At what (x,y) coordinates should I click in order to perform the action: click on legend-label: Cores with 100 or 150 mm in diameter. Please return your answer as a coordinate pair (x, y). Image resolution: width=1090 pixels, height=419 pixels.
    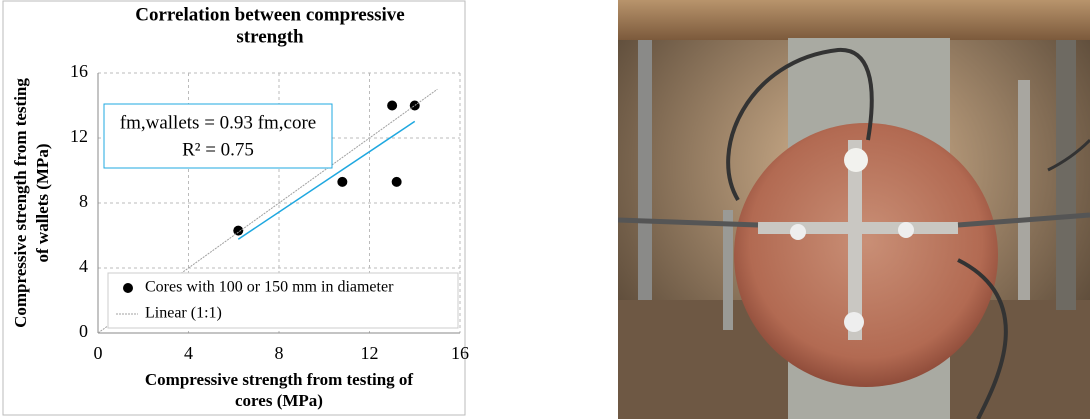
    Looking at the image, I should click on (269, 287).